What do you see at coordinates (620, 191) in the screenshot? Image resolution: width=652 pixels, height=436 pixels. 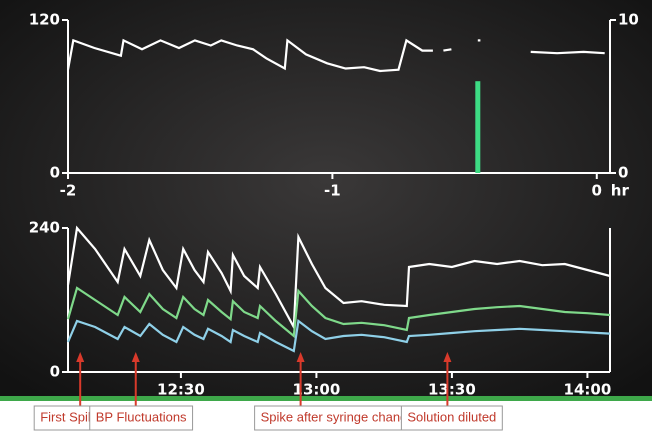 I see `x-axis-label: hr` at bounding box center [620, 191].